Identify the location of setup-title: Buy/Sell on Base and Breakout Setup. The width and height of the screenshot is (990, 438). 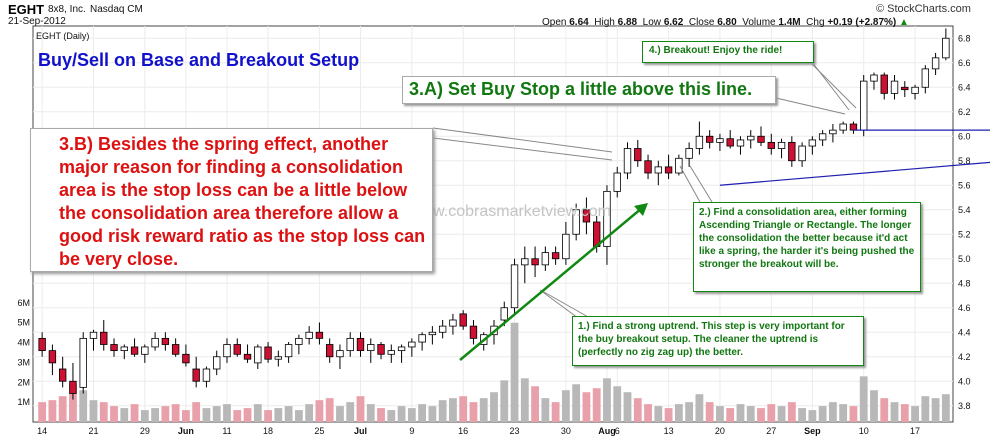
(199, 60).